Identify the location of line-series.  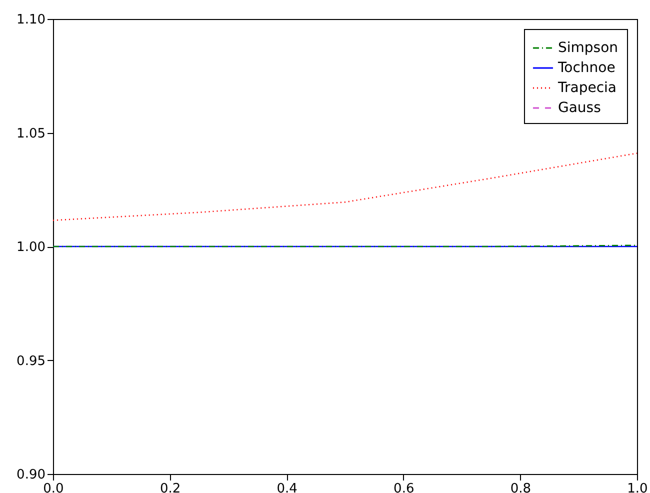
(345, 186).